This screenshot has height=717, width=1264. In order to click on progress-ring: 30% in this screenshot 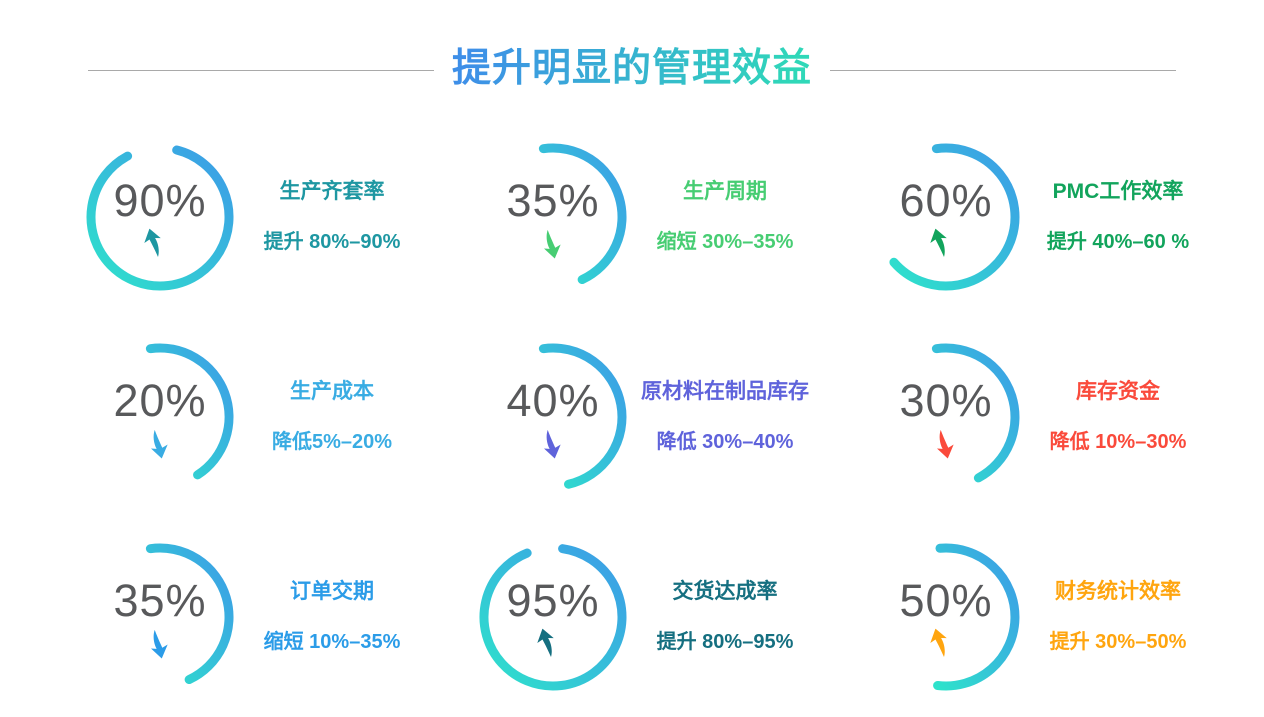, I will do `click(946, 417)`.